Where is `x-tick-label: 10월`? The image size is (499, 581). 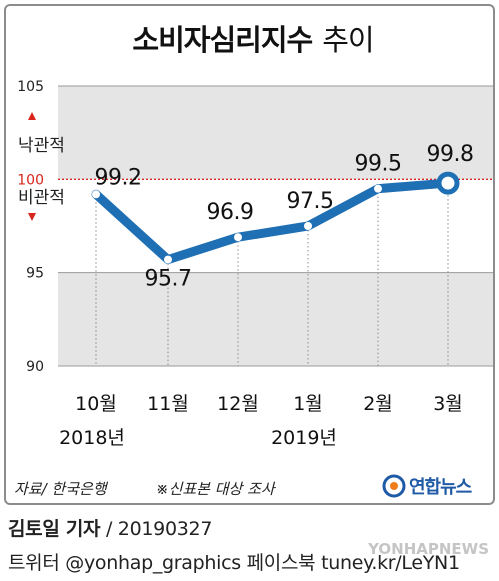 x-tick-label: 10월 is located at coordinates (96, 404).